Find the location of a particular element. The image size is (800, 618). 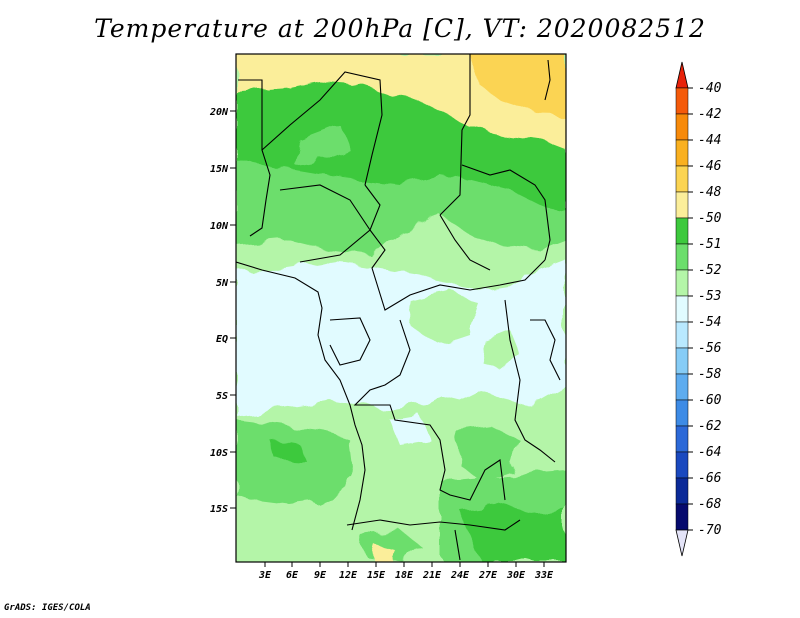

colorbar-level-label: -58 is located at coordinates (710, 374).